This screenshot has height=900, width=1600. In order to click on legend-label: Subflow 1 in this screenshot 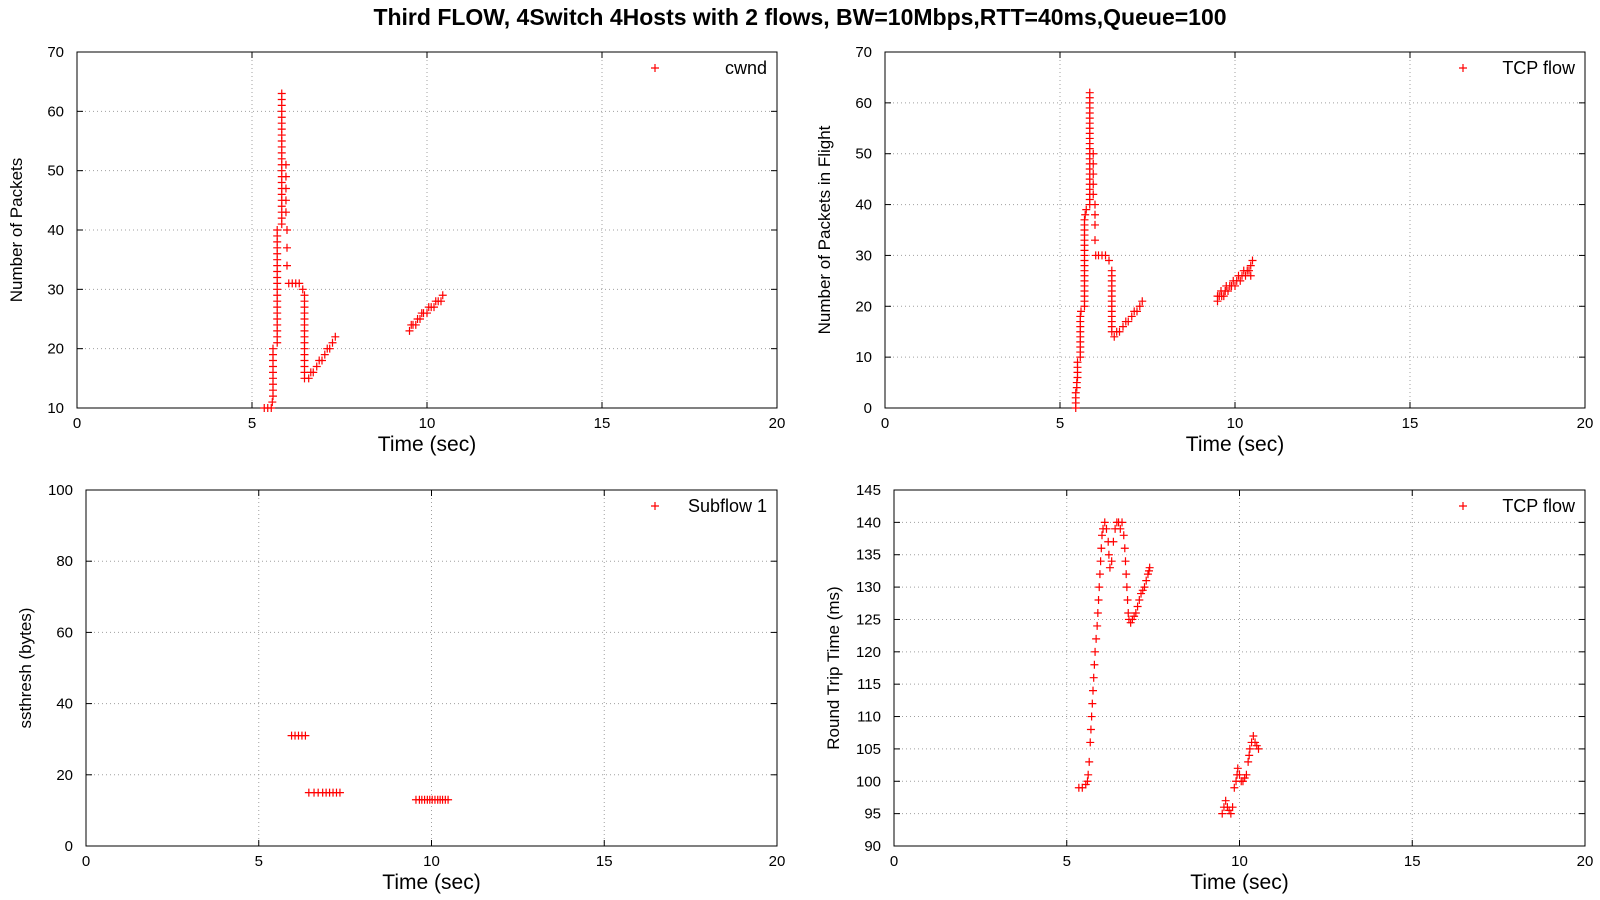, I will do `click(727, 506)`.